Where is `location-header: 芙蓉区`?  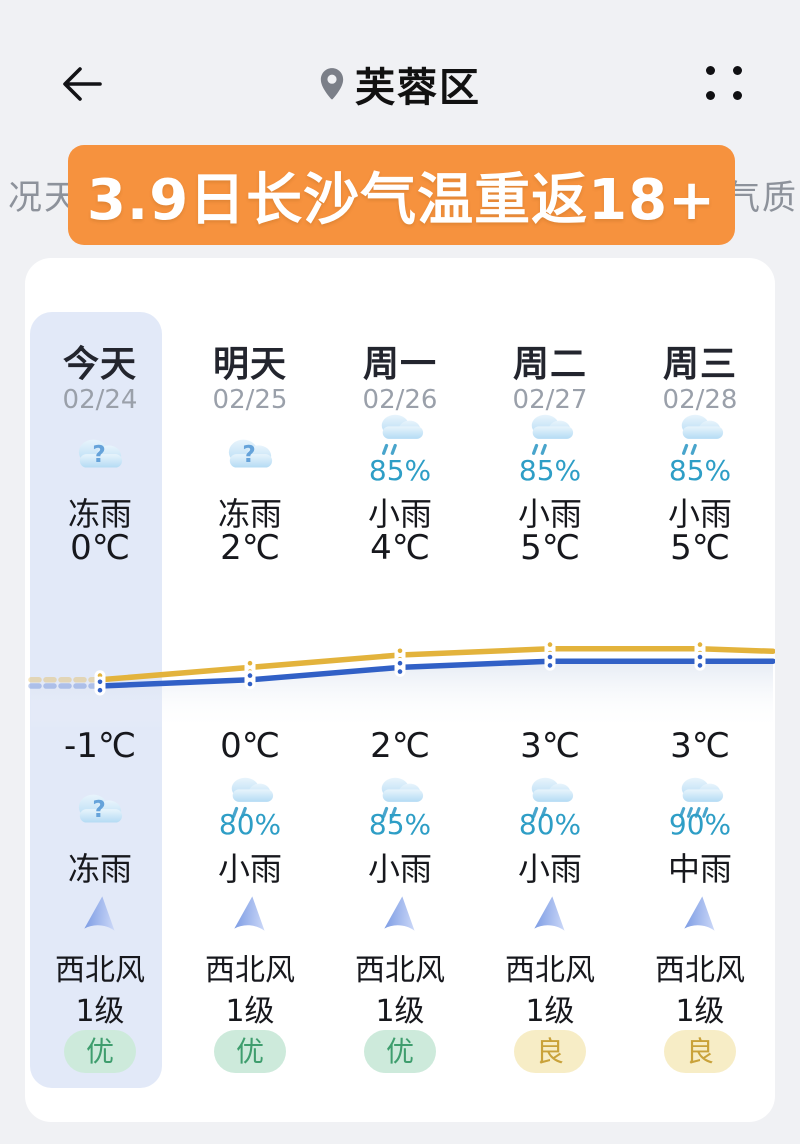
location-header: 芙蓉区 is located at coordinates (400, 84).